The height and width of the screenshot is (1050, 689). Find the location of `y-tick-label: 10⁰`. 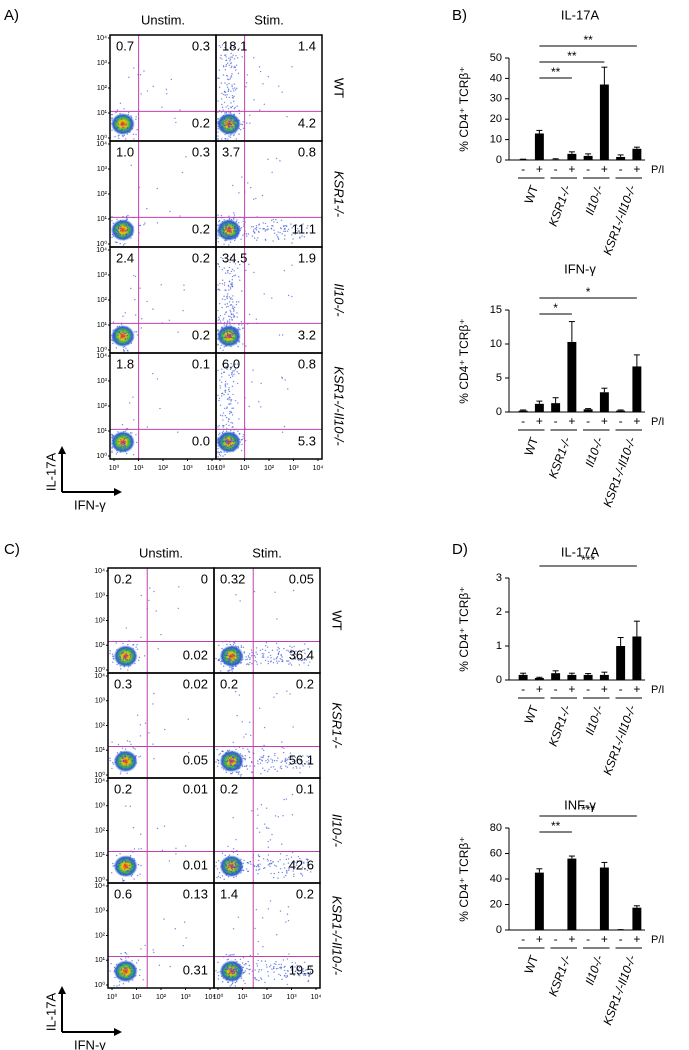

y-tick-label: 10⁰ is located at coordinates (101, 350).